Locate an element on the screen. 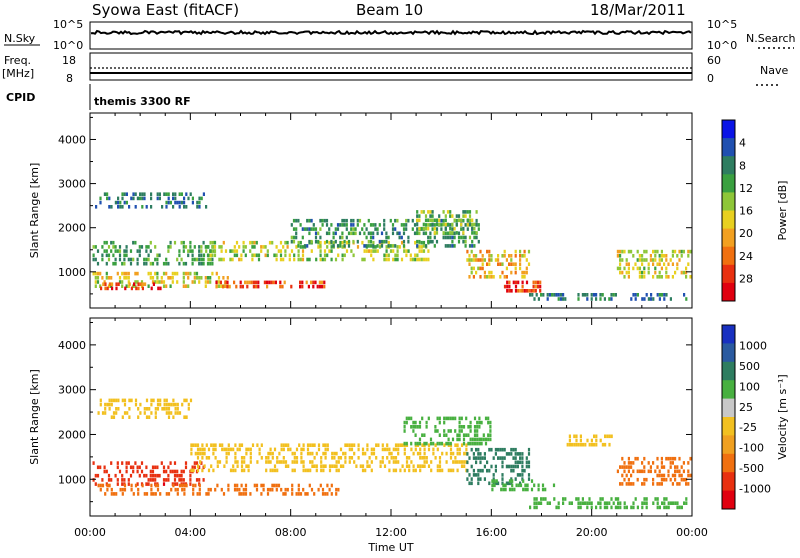 This screenshot has width=800, height=558. power-y-tick-label: 2000 is located at coordinates (72, 228).